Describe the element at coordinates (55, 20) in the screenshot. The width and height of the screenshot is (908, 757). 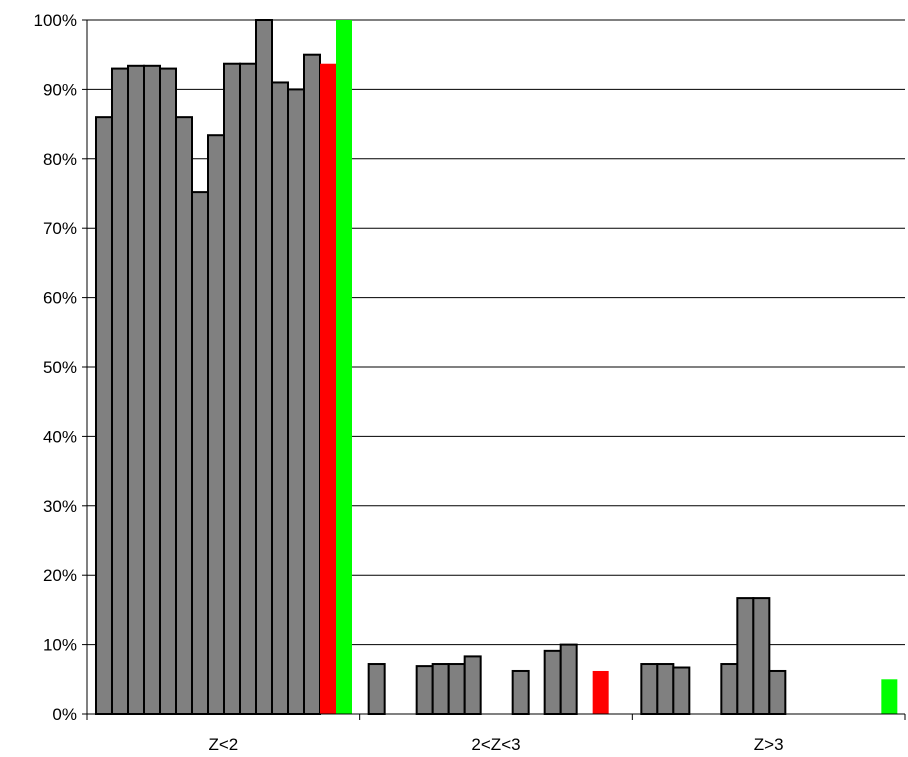
I see `y-tick-label: 100%` at that location.